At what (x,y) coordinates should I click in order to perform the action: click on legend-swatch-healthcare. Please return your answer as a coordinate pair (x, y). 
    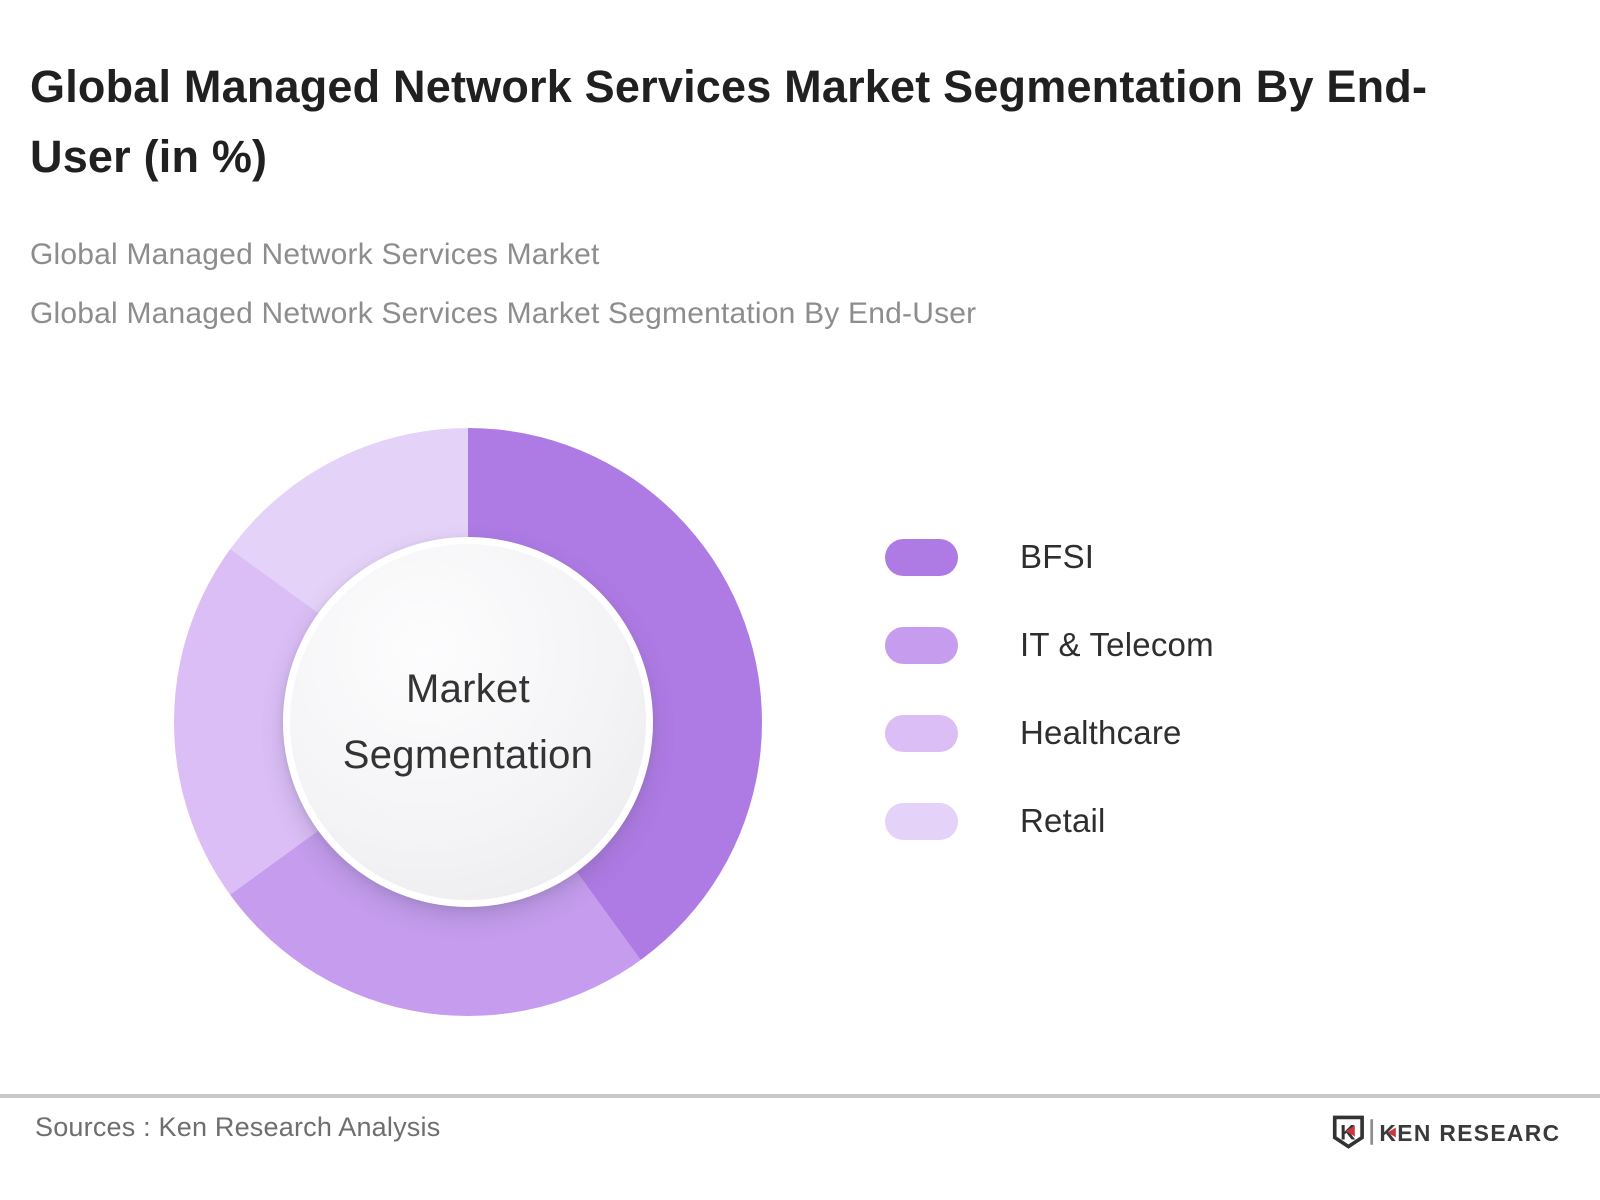
    Looking at the image, I should click on (921, 733).